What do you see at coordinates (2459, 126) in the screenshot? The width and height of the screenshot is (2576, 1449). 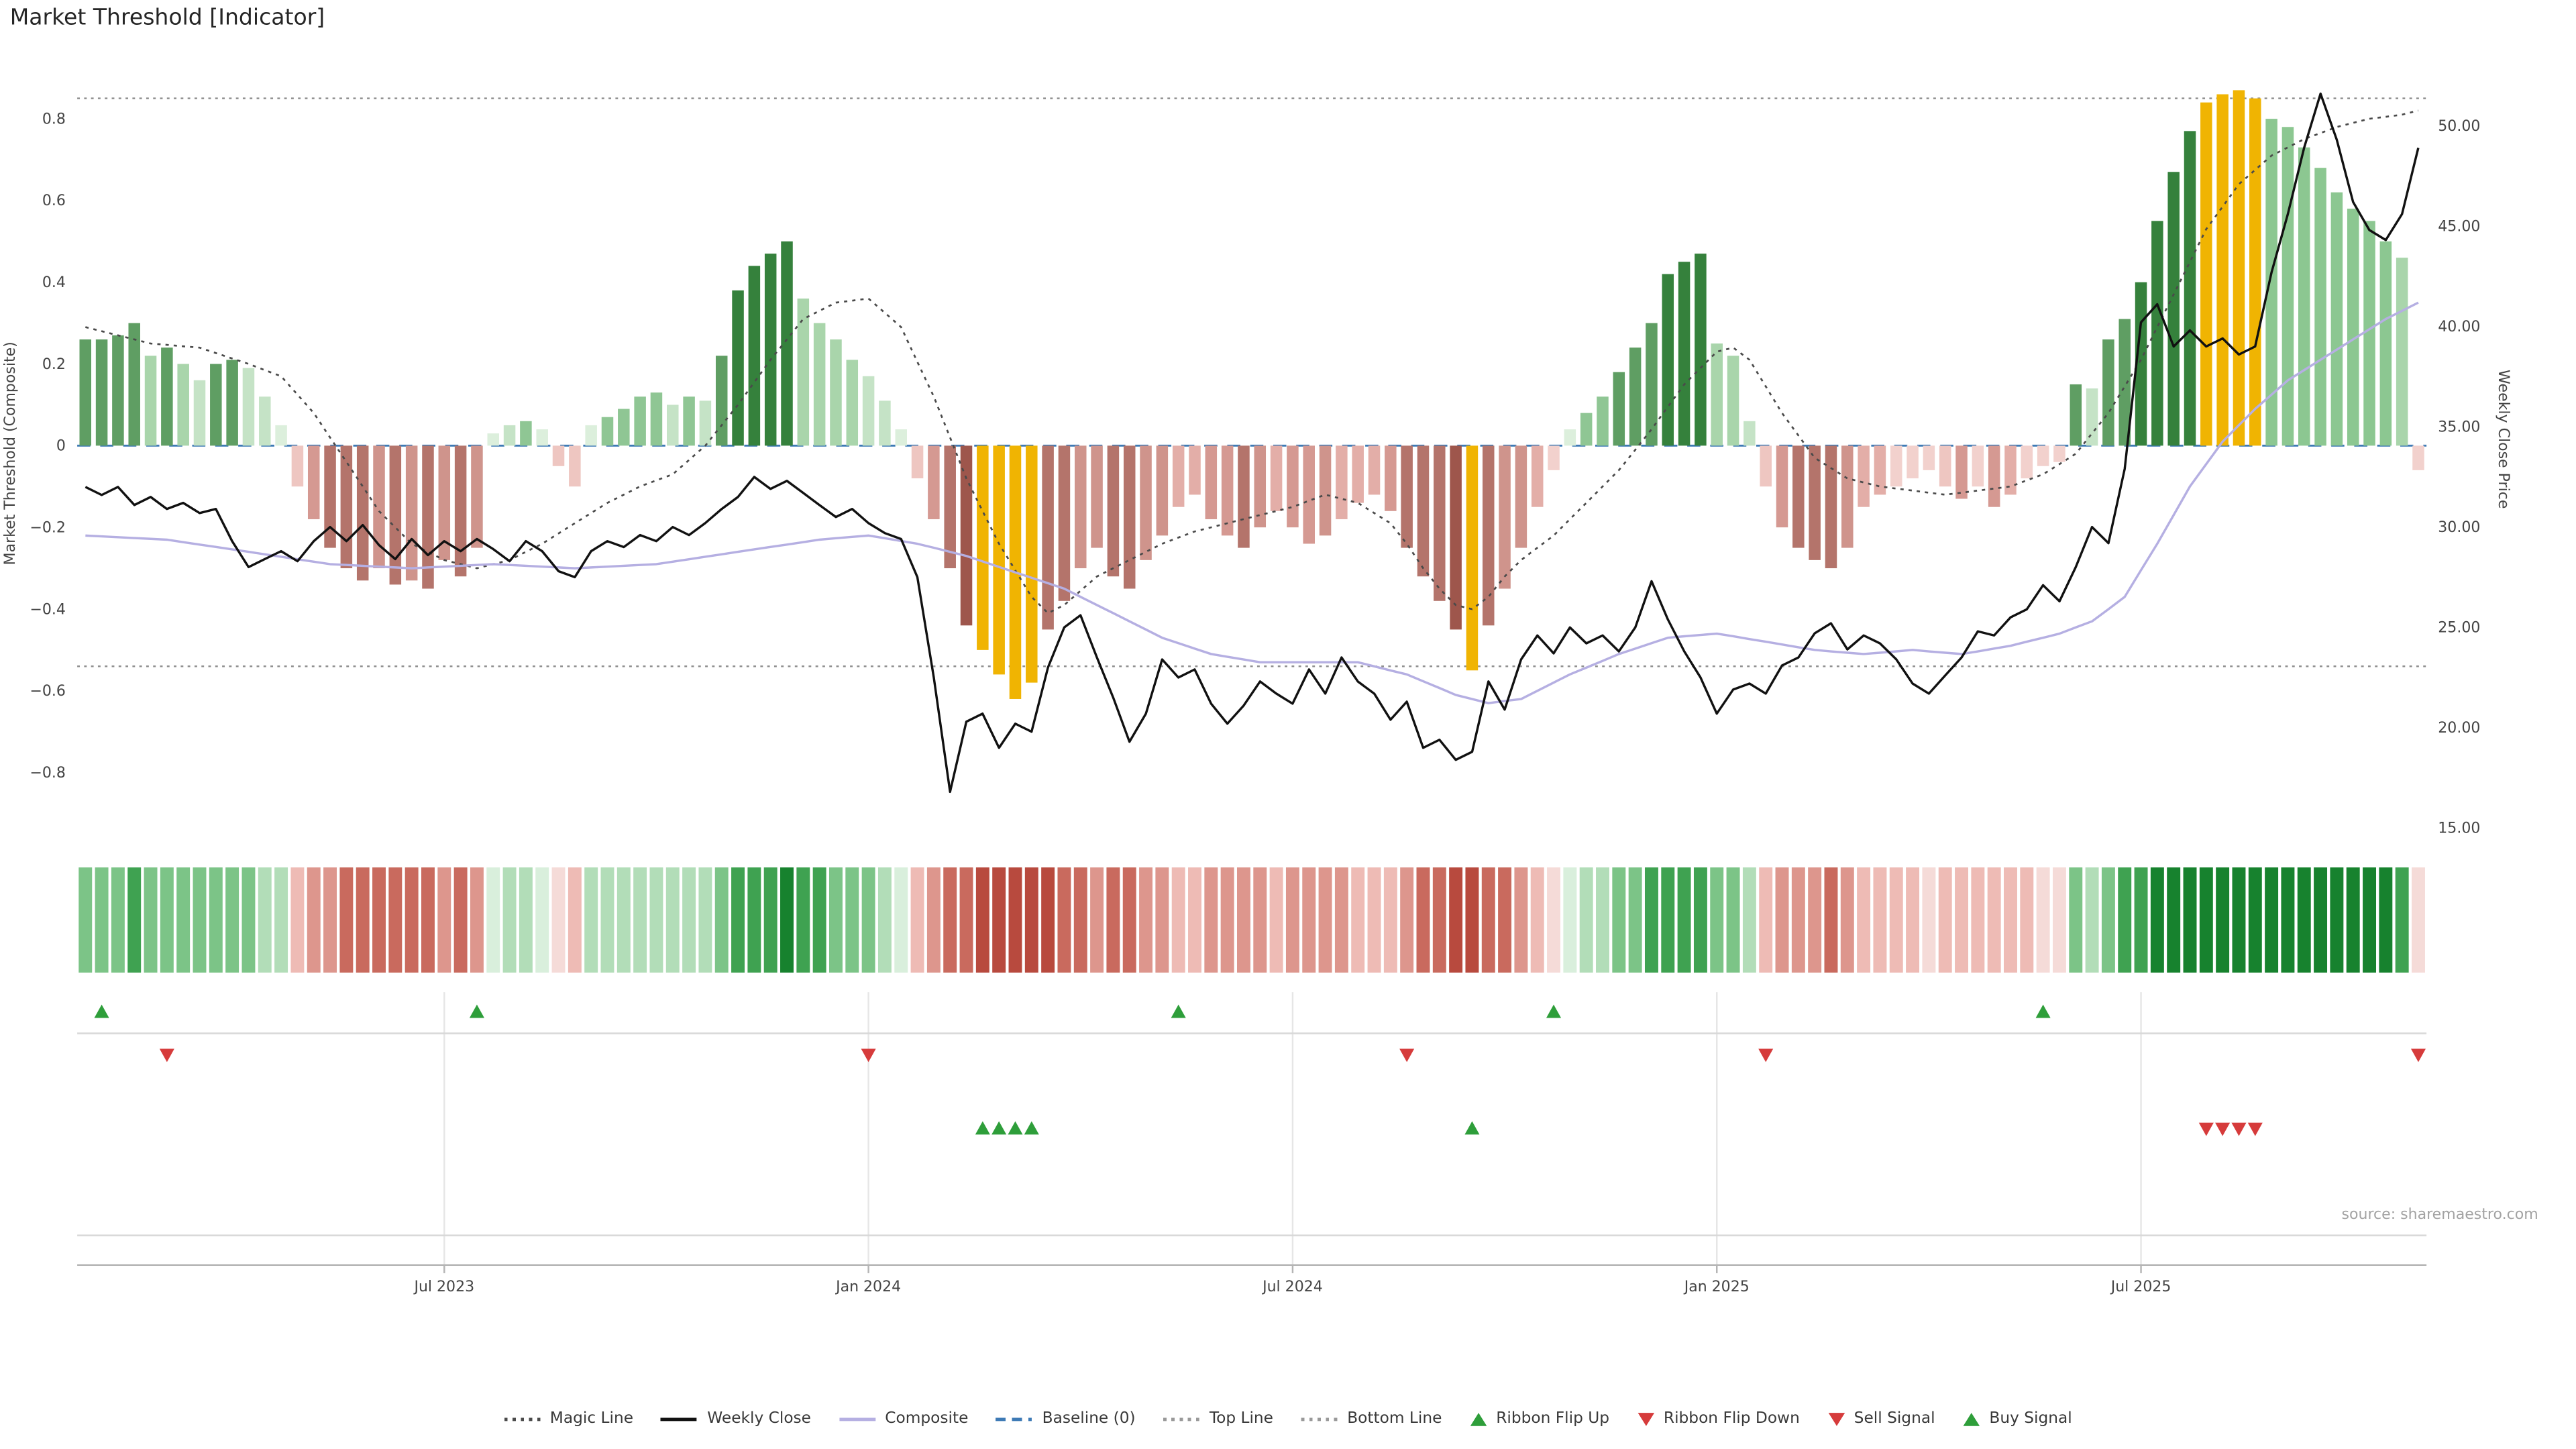 I see `y-tick-label: 50.00` at bounding box center [2459, 126].